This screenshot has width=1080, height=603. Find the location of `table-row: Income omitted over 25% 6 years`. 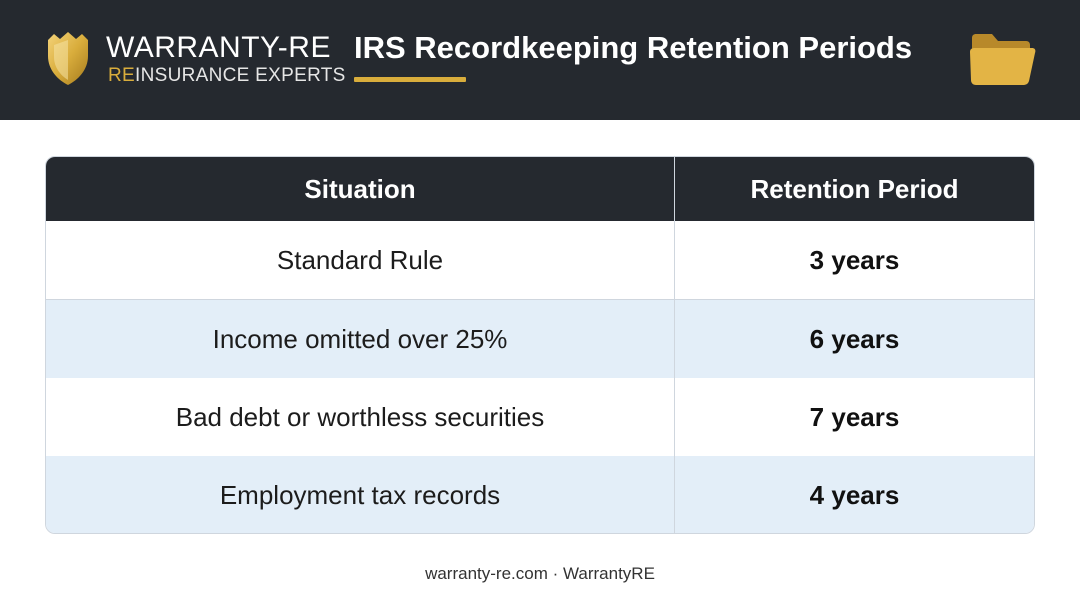

table-row: Income omitted over 25% 6 years is located at coordinates (540, 339).